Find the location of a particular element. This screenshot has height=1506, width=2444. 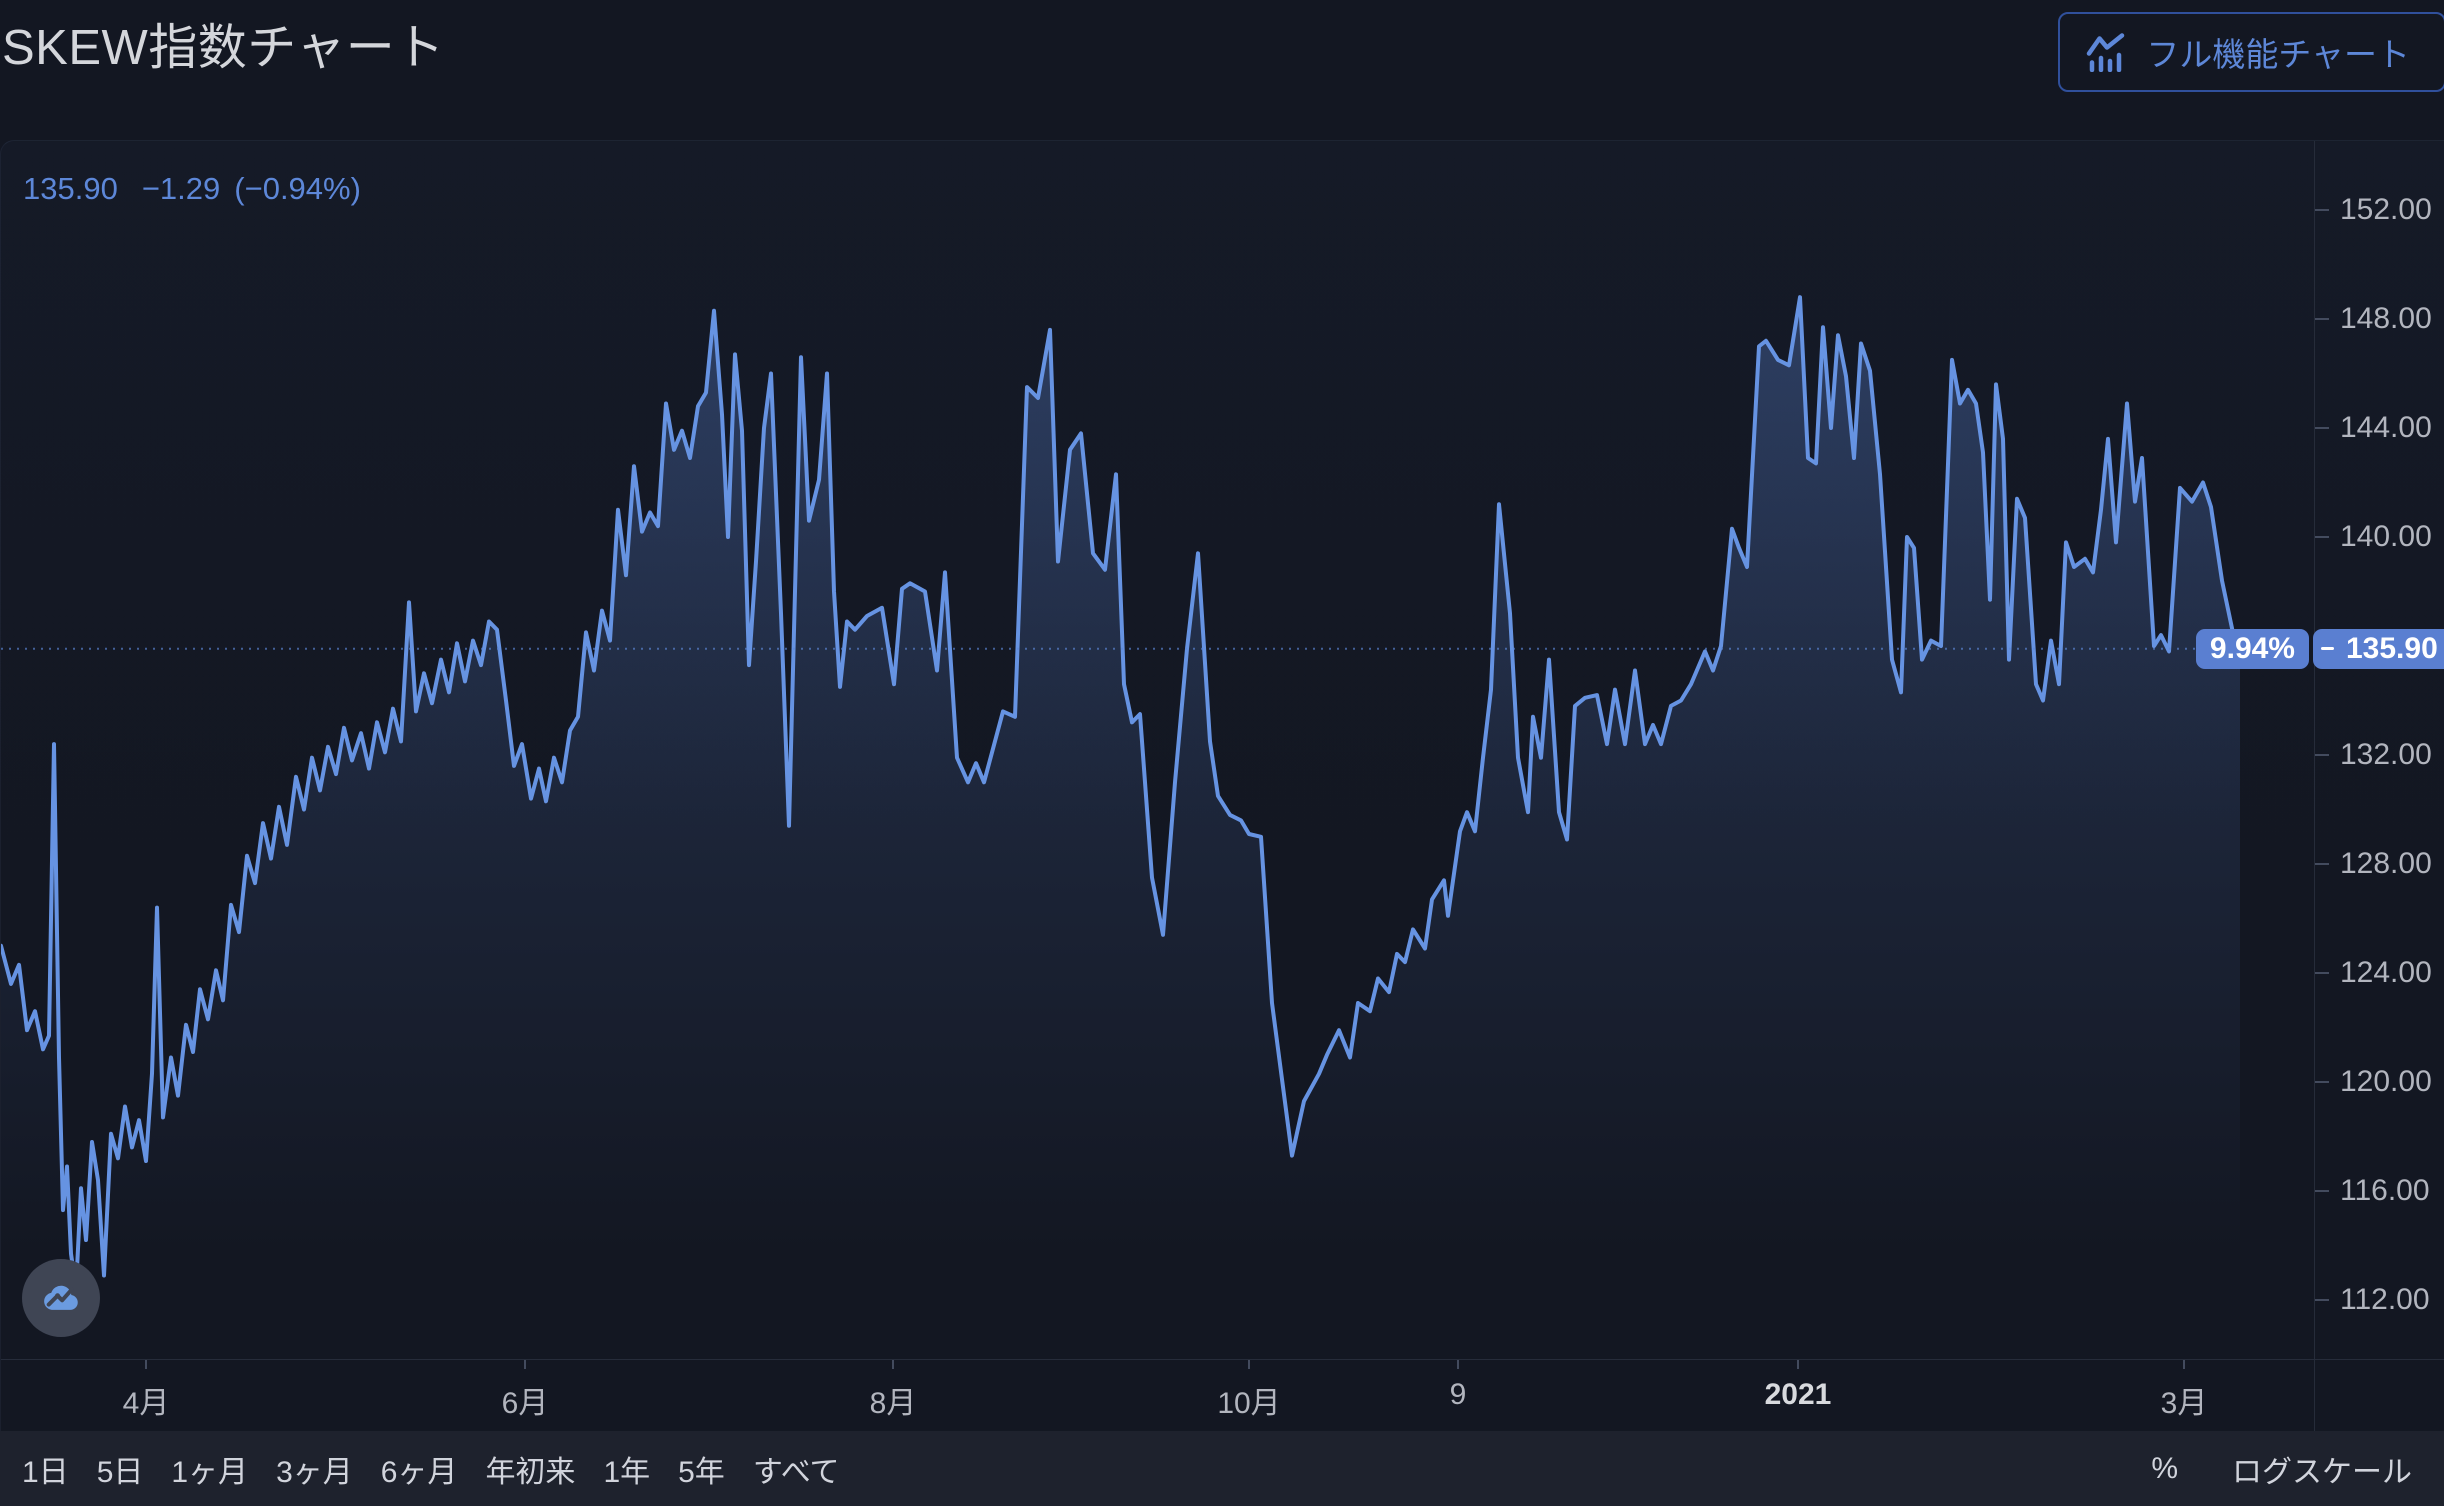

time-axis-label: 8月 is located at coordinates (893, 1403).